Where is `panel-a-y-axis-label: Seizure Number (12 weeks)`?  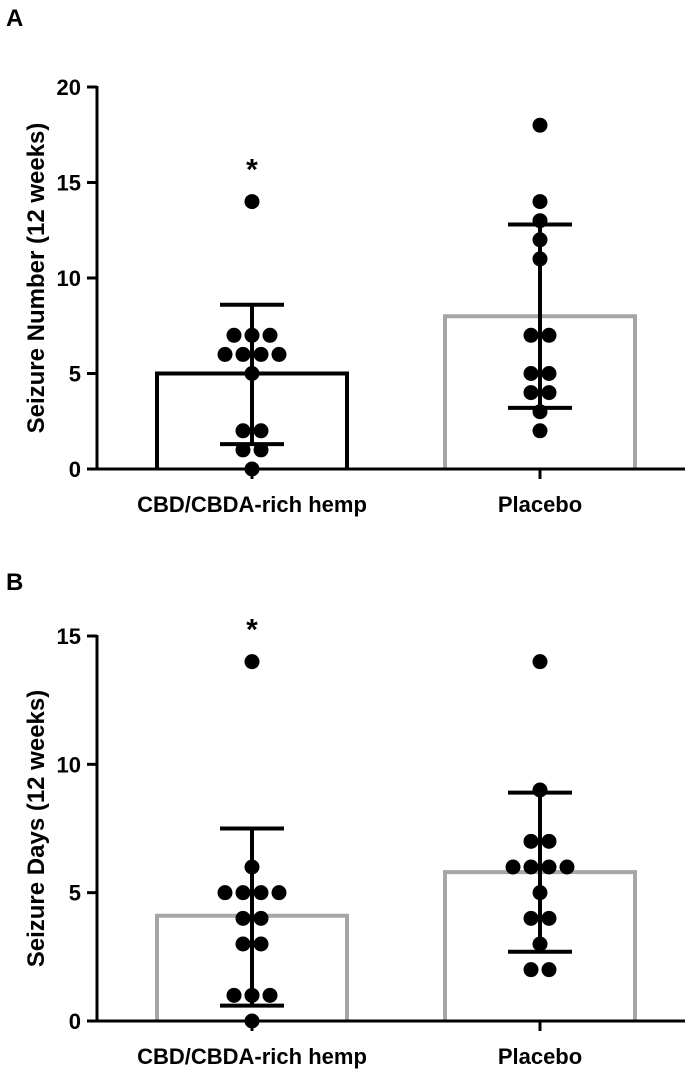 panel-a-y-axis-label: Seizure Number (12 weeks) is located at coordinates (36, 278).